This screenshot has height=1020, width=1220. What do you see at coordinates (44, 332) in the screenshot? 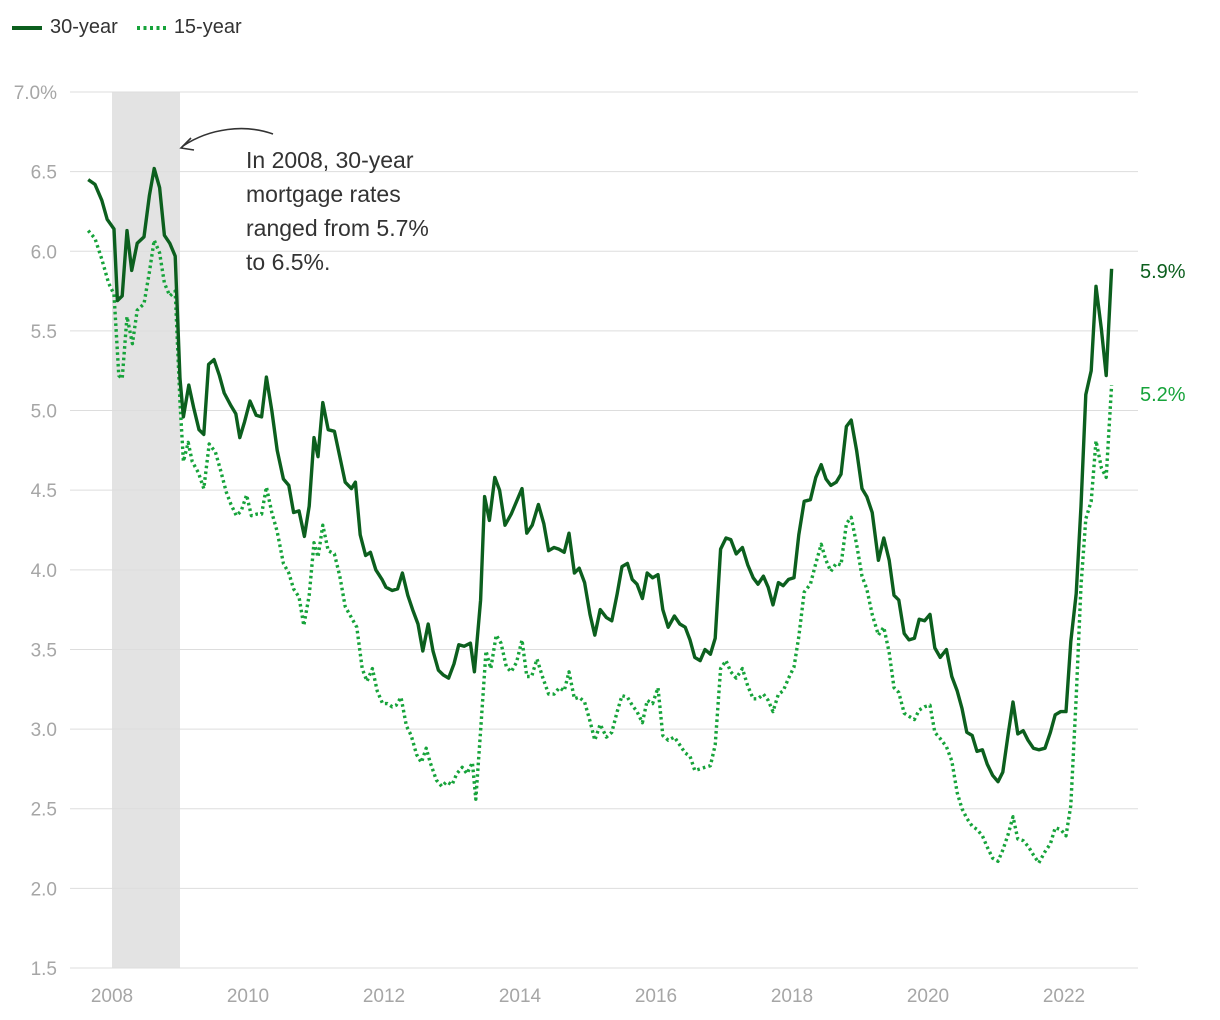
I see `y-tick-label: 5.5` at bounding box center [44, 332].